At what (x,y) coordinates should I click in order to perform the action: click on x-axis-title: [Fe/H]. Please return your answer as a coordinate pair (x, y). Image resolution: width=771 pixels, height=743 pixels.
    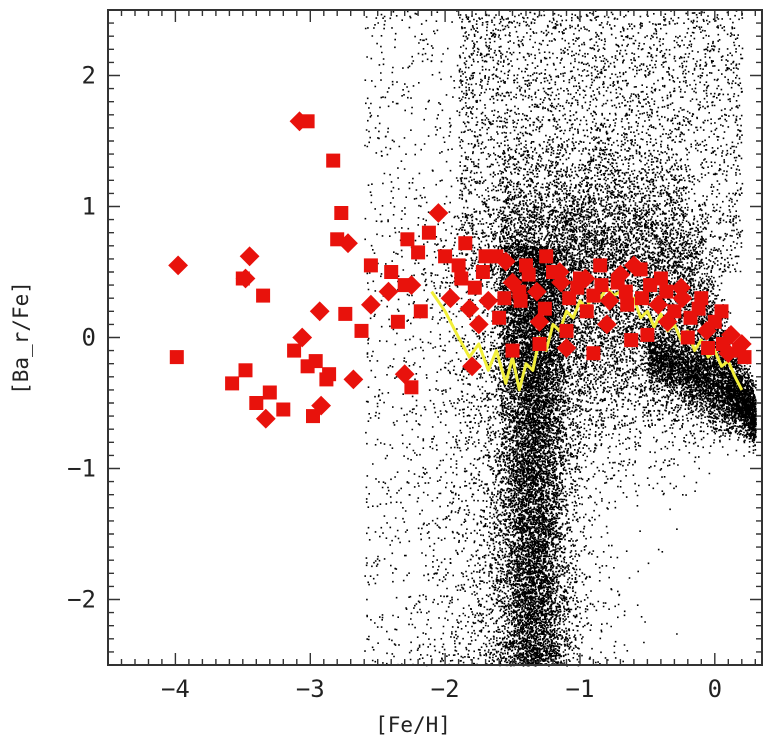
    Looking at the image, I should click on (413, 725).